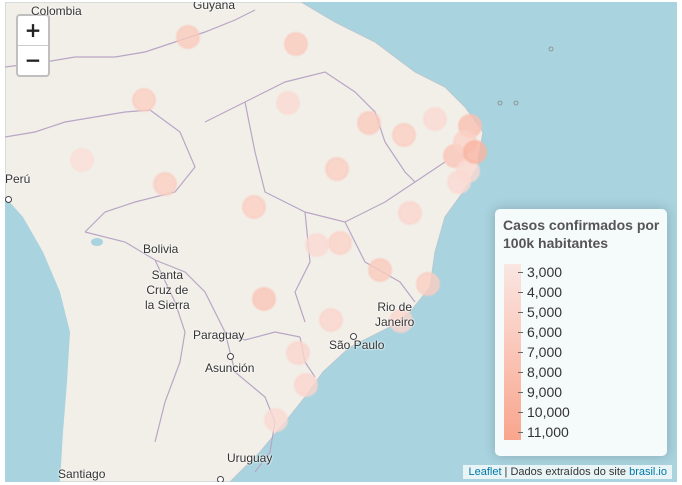  Describe the element at coordinates (648, 472) in the screenshot. I see `source-link: brasil.io` at that location.